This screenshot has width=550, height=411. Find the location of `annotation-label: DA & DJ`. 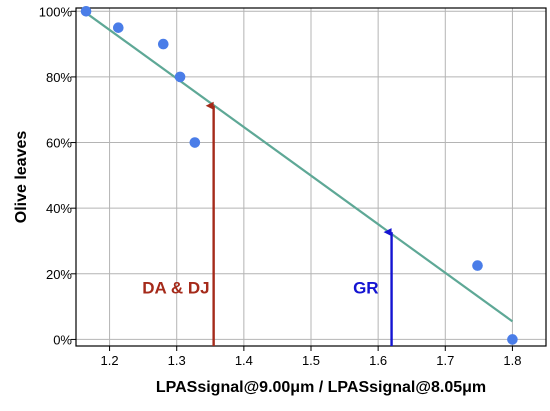

annotation-label: DA & DJ is located at coordinates (175, 287).